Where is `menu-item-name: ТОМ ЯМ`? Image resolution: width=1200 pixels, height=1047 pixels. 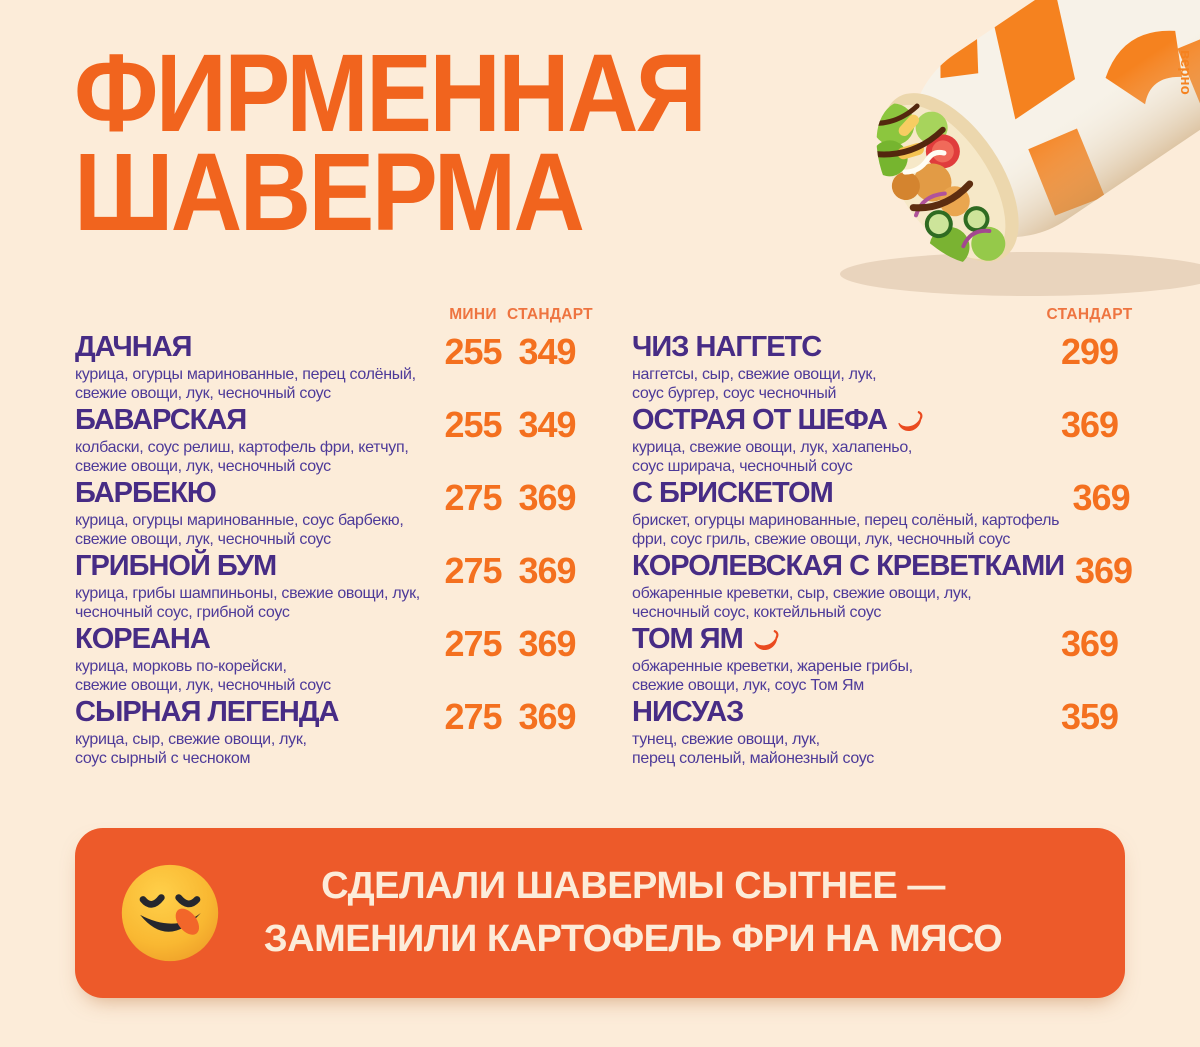
menu-item-name: ТОМ ЯМ is located at coordinates (834, 639).